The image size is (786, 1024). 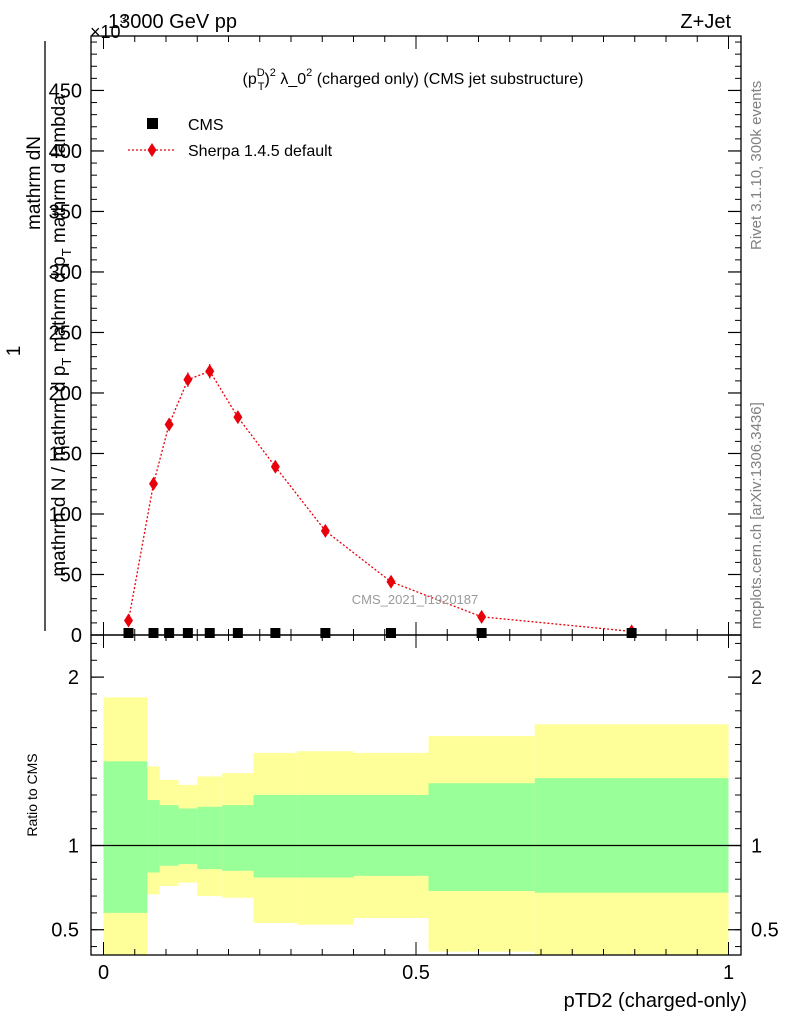 I want to click on rivet-version-label: Rivet 3.1.10, 300k events, so click(x=756, y=165).